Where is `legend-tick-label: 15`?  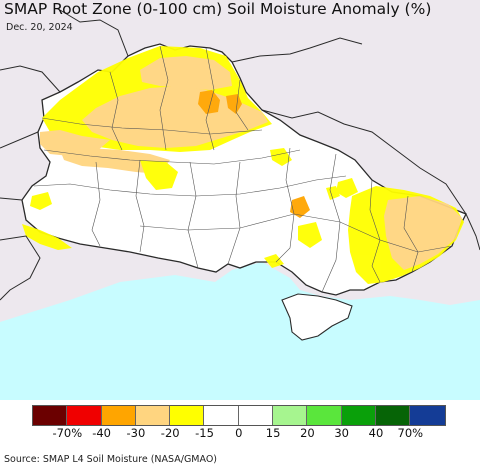 legend-tick-label: 15 is located at coordinates (273, 433).